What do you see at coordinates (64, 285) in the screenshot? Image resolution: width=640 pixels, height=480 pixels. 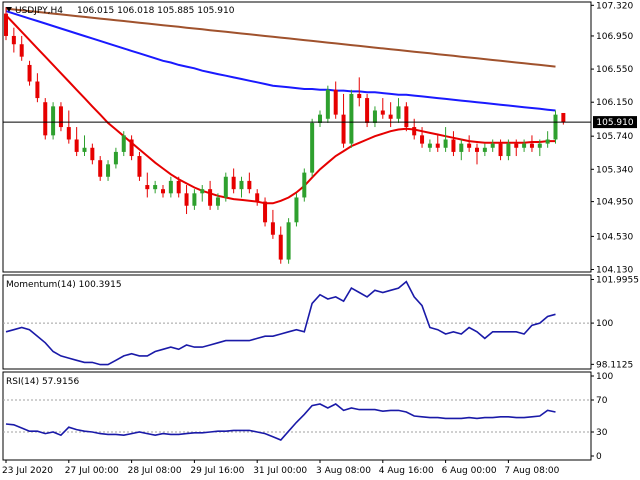 I see `momentum-label: Momentum(14) 100.3915` at bounding box center [64, 285].